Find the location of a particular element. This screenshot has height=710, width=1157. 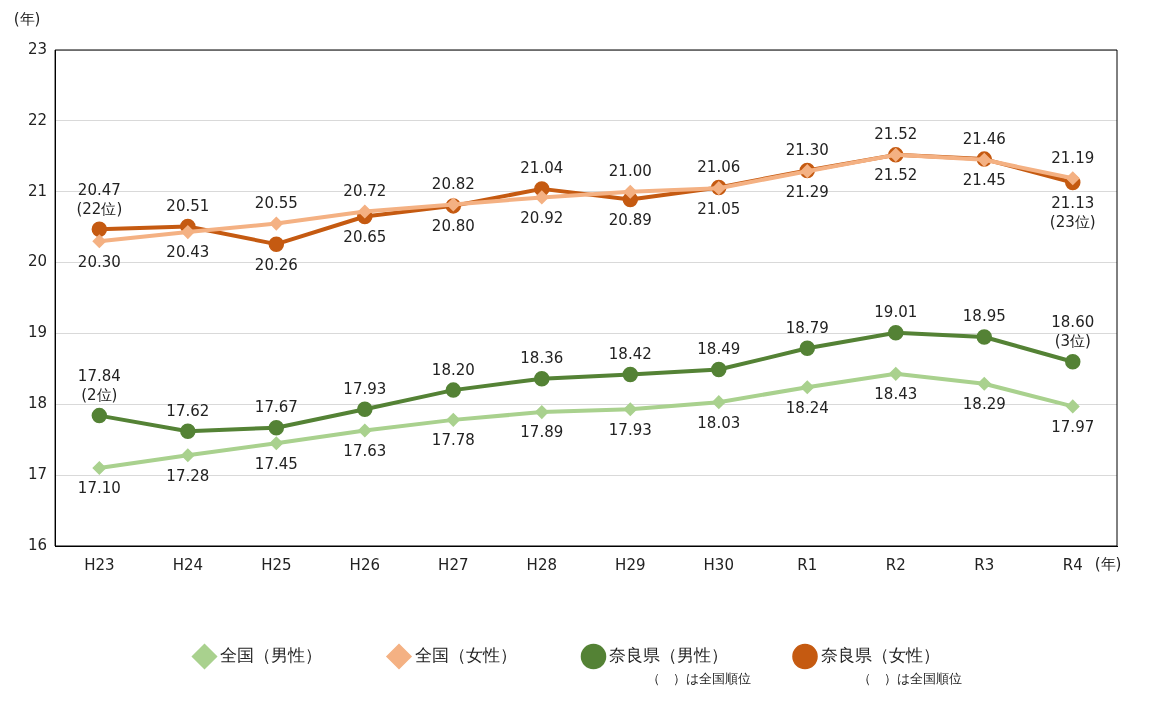

data-label: 17.89 is located at coordinates (542, 432).